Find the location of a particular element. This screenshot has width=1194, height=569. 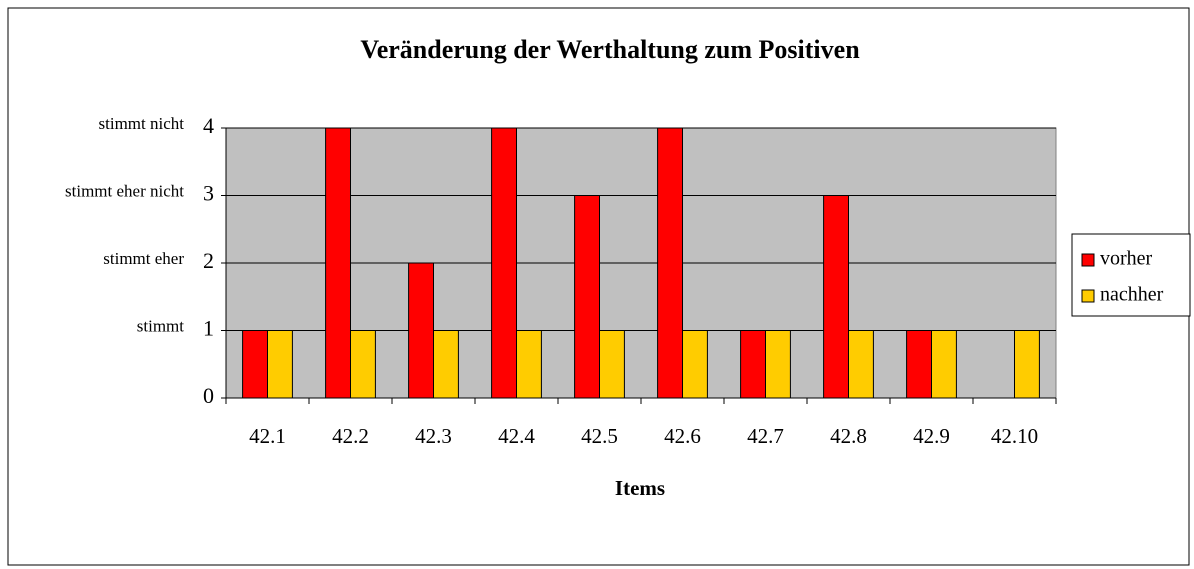

x-tick-label: 42.10 is located at coordinates (1014, 436).